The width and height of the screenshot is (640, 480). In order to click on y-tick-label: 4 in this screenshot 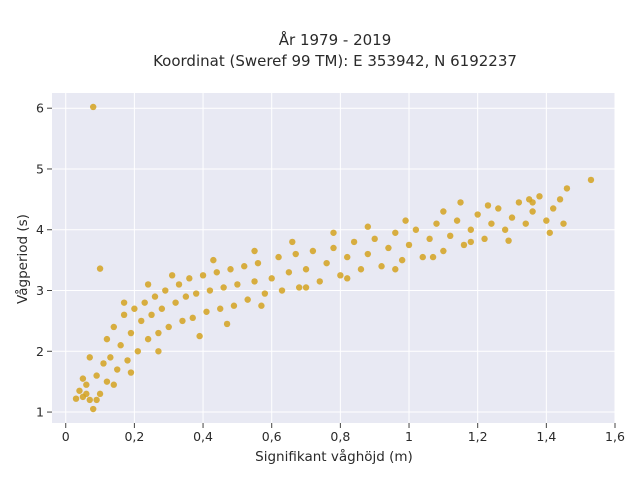, I will do `click(40, 229)`.